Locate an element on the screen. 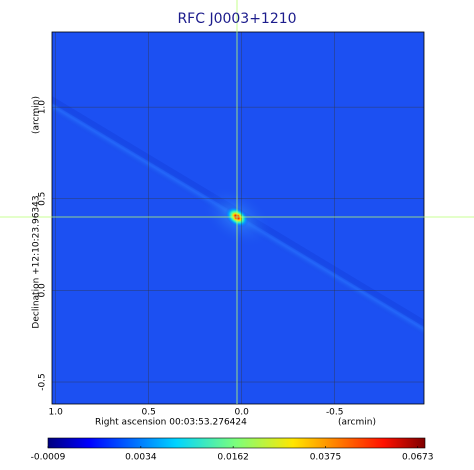 This screenshot has height=470, width=474. x-tick-label: 0.5 is located at coordinates (149, 413).